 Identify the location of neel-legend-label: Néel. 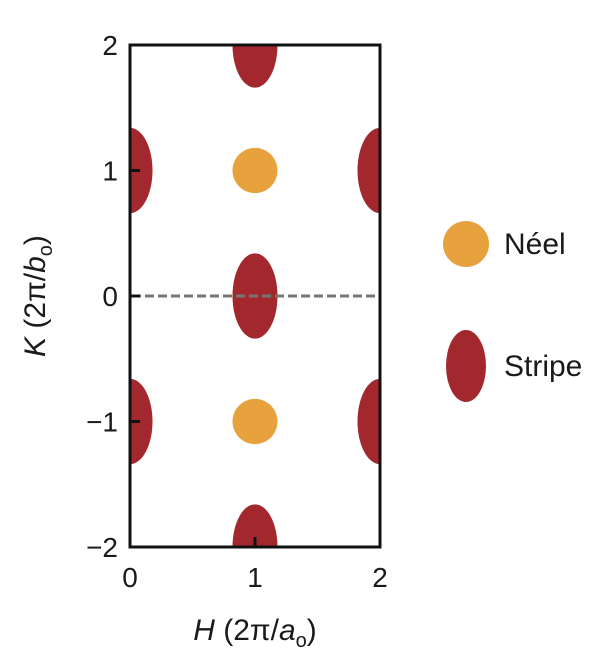
(535, 244).